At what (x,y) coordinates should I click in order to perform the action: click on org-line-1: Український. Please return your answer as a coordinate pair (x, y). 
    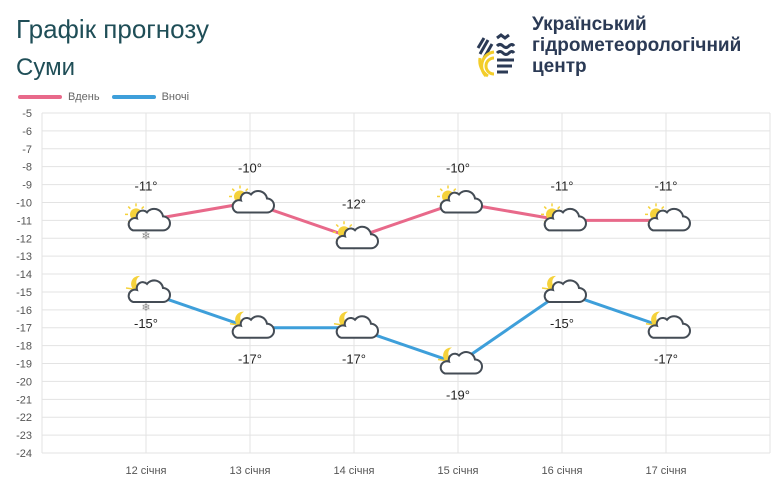
    Looking at the image, I should click on (589, 24).